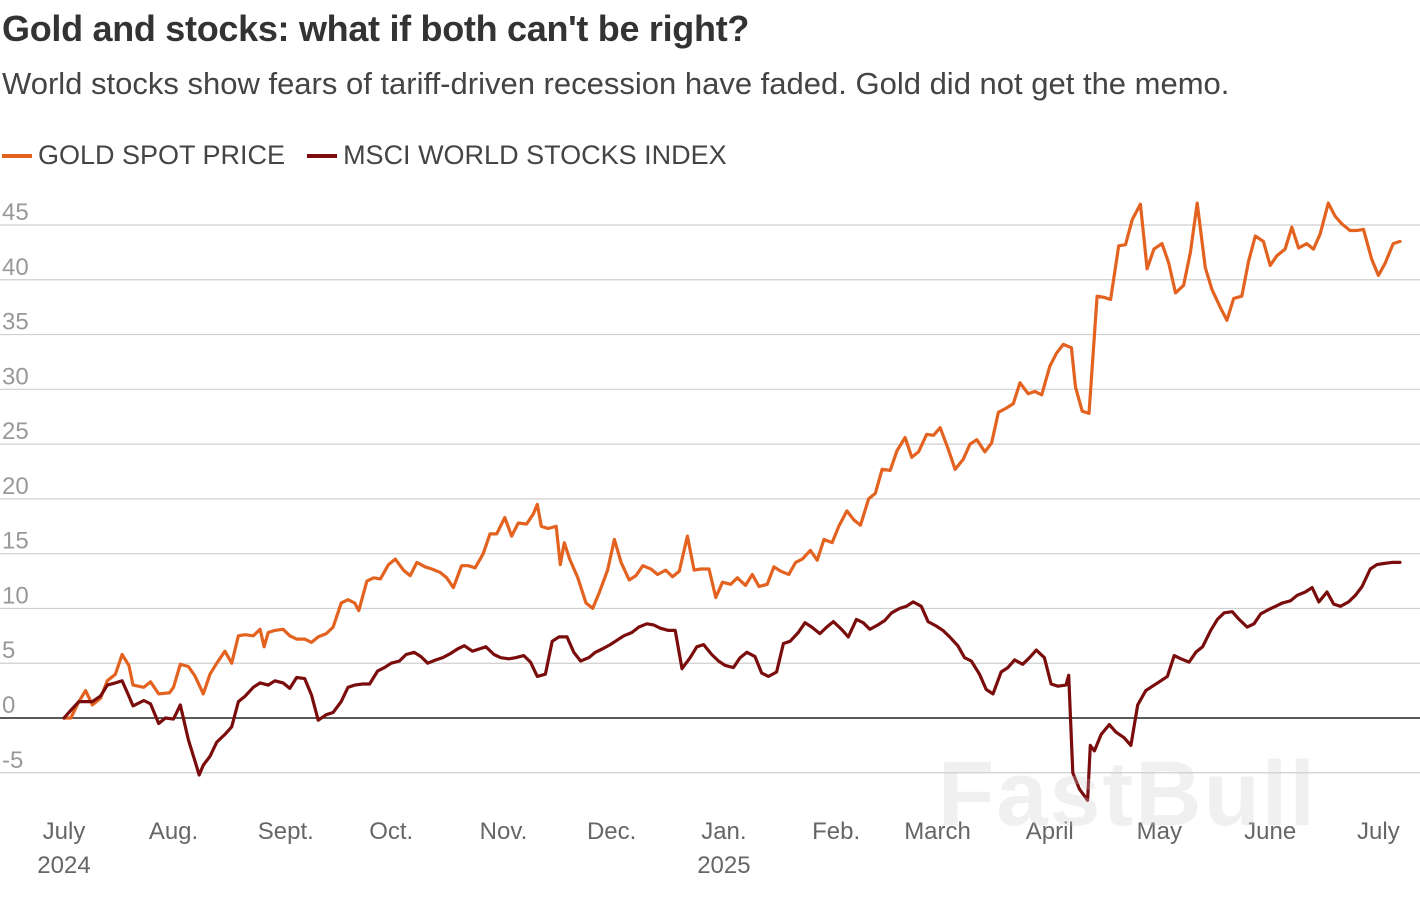 The height and width of the screenshot is (909, 1420). What do you see at coordinates (1159, 831) in the screenshot?
I see `x-tick-label: May` at bounding box center [1159, 831].